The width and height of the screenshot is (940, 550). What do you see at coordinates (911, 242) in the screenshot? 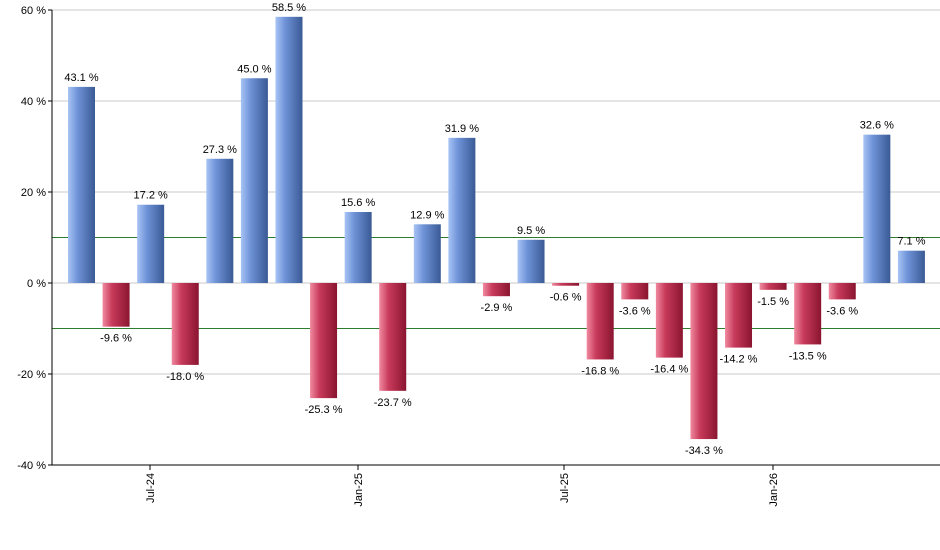
I see `data-label: 7.1 %` at bounding box center [911, 242].